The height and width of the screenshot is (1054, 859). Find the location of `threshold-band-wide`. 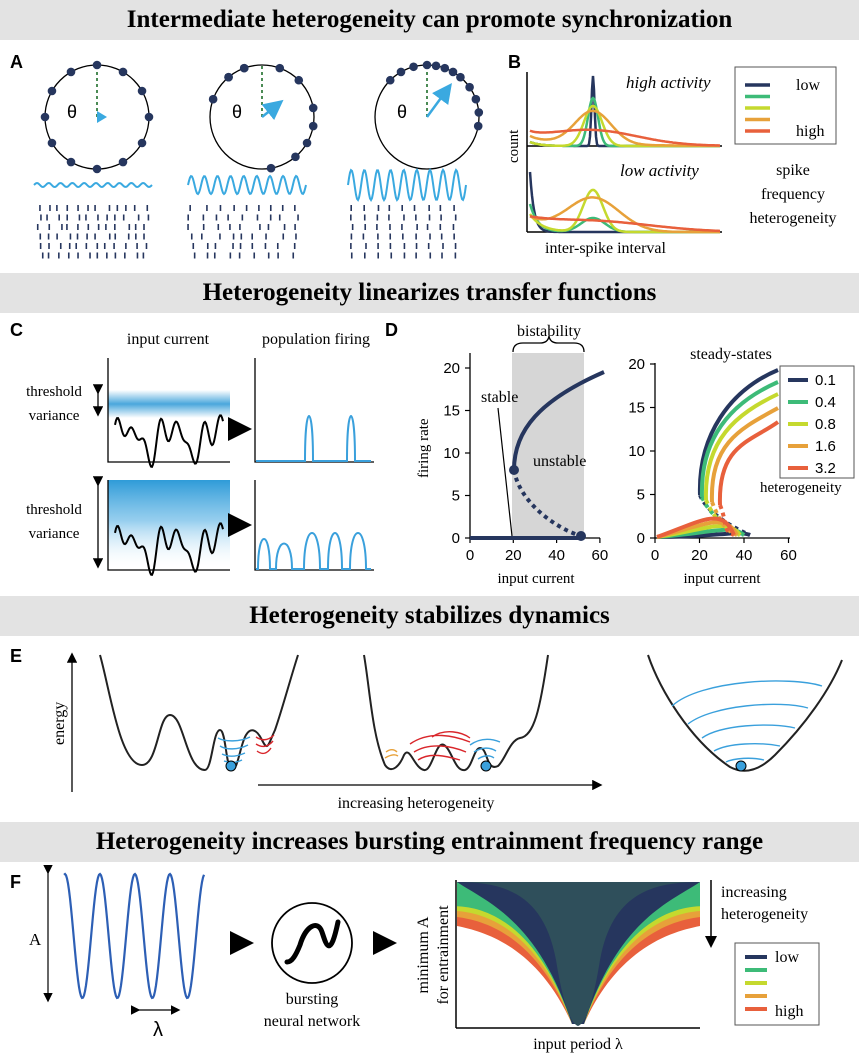

threshold-band-wide is located at coordinates (169, 525).